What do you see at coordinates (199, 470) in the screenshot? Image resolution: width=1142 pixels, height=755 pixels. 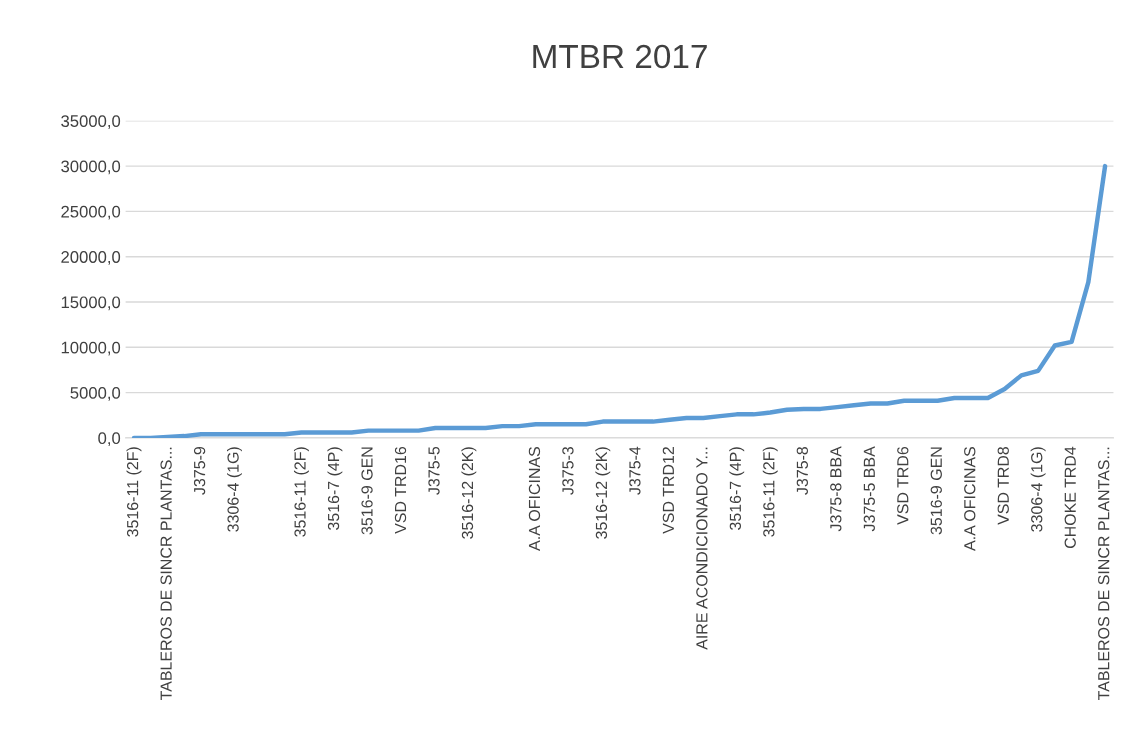 I see `x-tick-label: J375-9` at bounding box center [199, 470].